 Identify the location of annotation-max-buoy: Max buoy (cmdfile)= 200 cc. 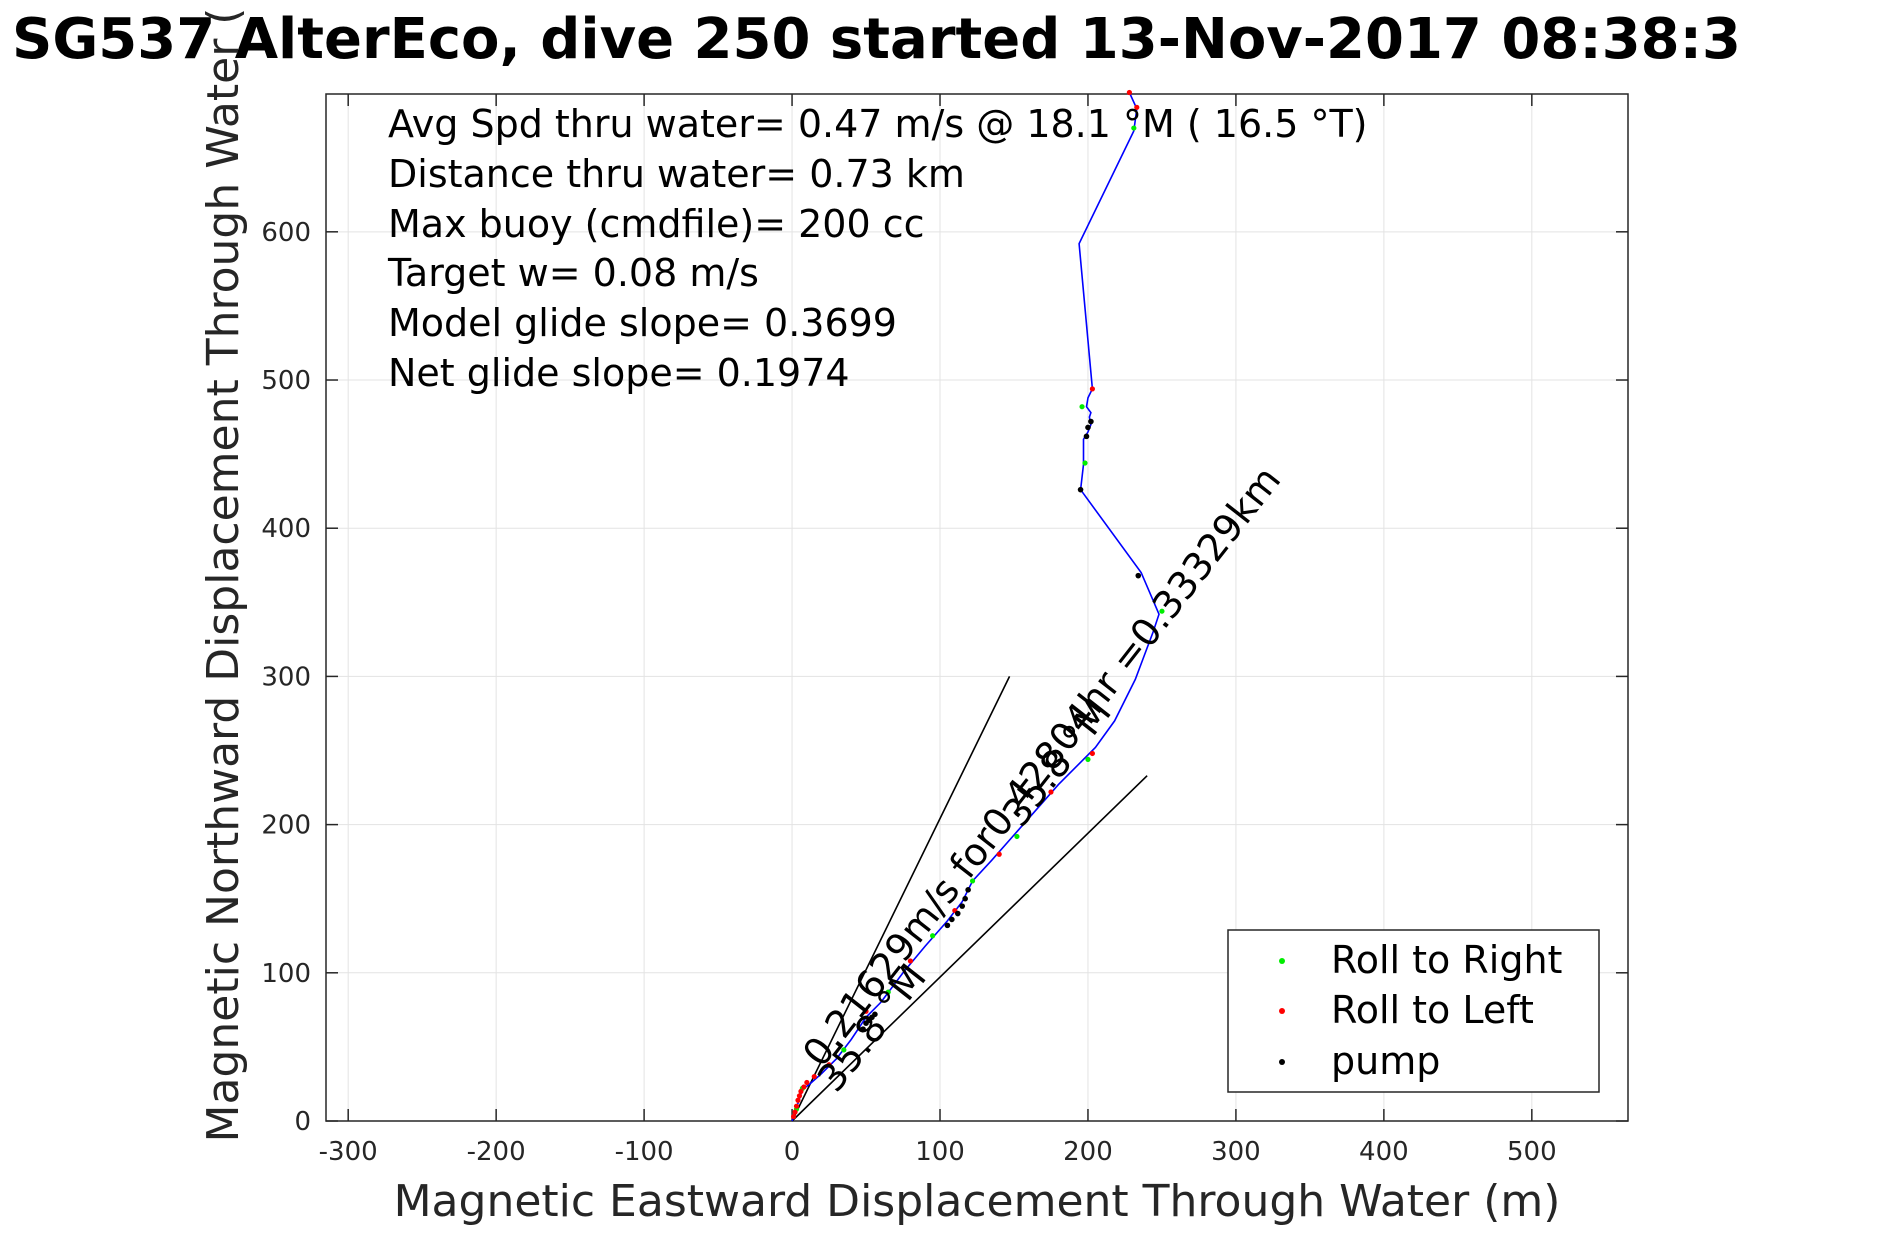
(656, 224).